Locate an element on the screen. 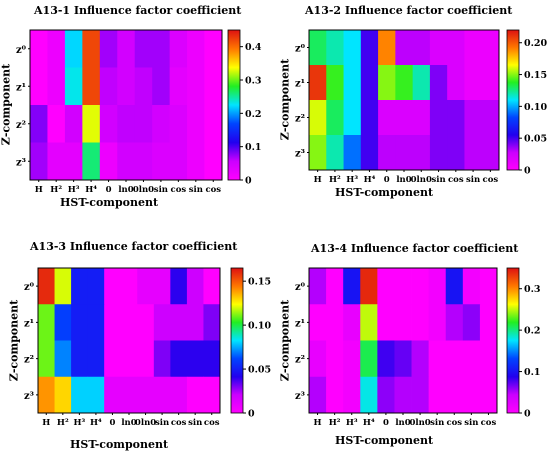 The width and height of the screenshot is (550, 460). heatmap-cell-r2-c0 is located at coordinates (318, 118).